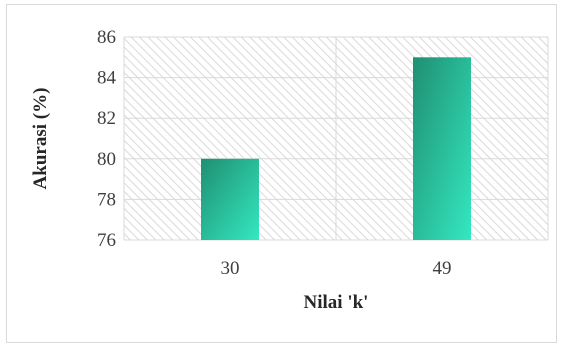 The image size is (566, 349). I want to click on x-tick-label: 30, so click(230, 268).